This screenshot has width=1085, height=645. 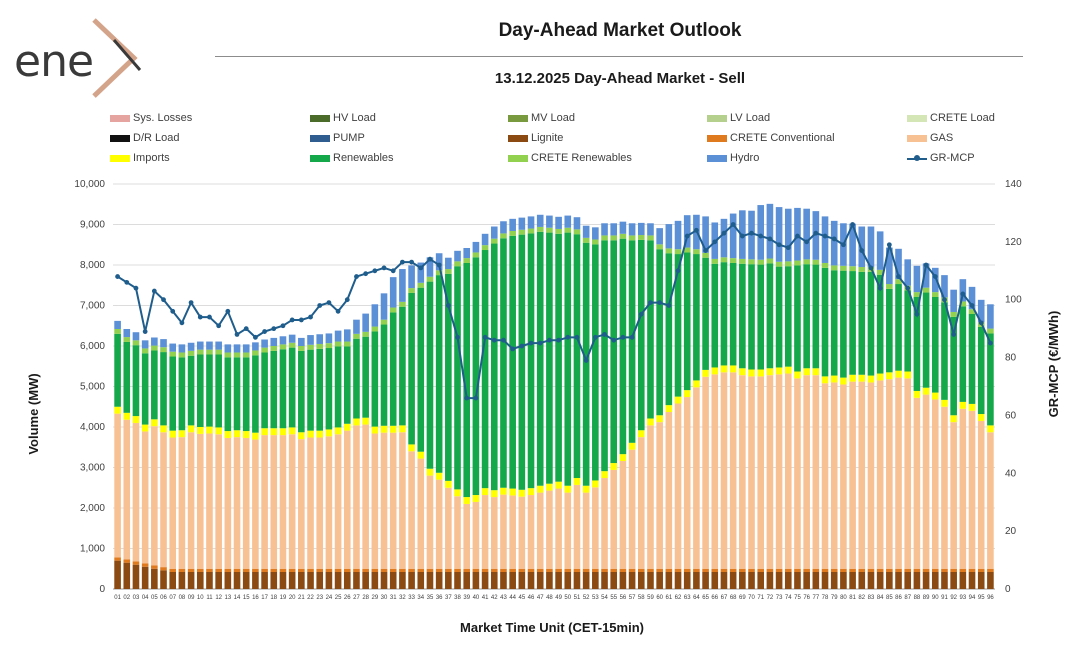 I want to click on x-tick-label: 01, so click(x=117, y=598).